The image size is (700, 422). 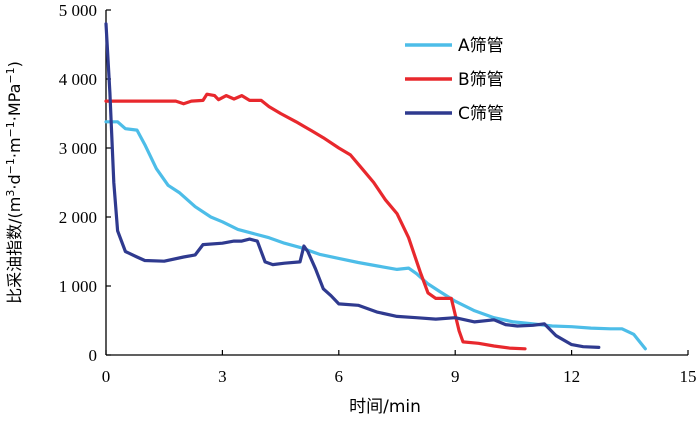 I want to click on y-tick-label: 5 000, so click(x=78, y=10).